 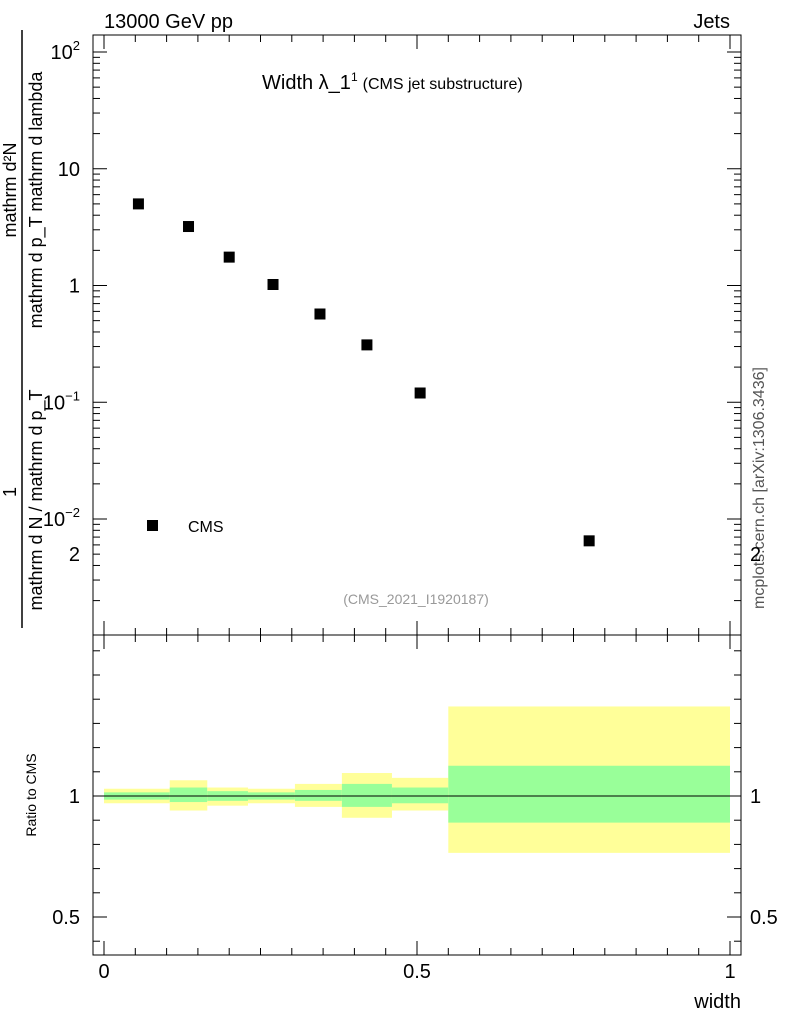 What do you see at coordinates (66, 918) in the screenshot?
I see `ratio-y-tick-label-left: 0.5` at bounding box center [66, 918].